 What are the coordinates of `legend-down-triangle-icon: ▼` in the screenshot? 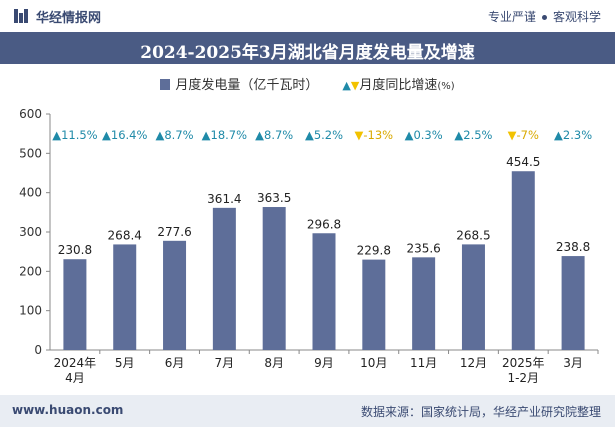 It's located at (355, 85).